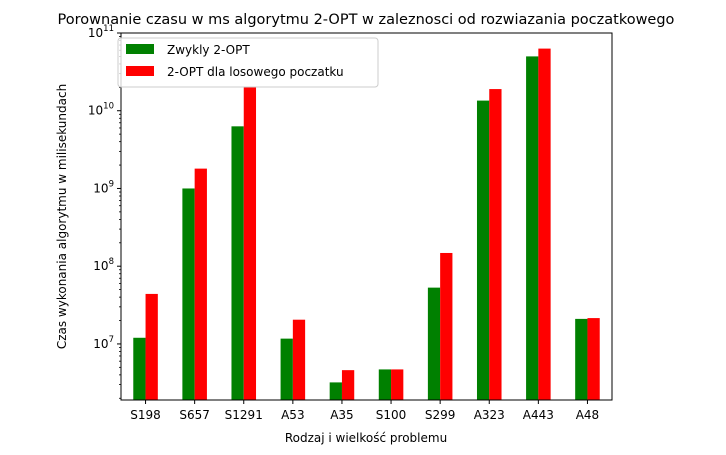  Describe the element at coordinates (255, 72) in the screenshot. I see `legend-label-losowy: 2-OPT dla losowego poczatku` at that location.